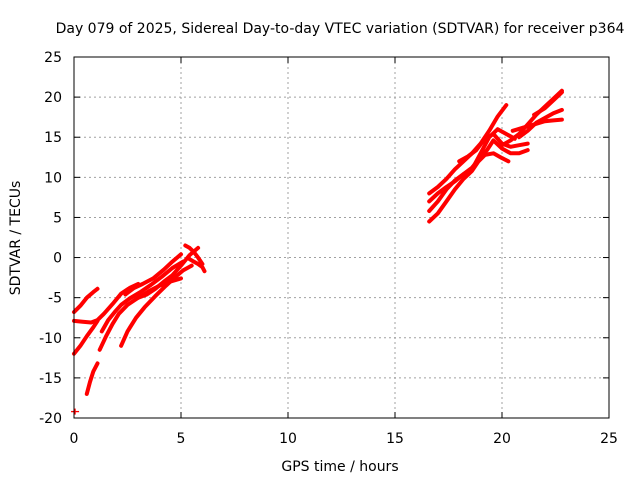  I want to click on x-tick-labels: 0 5 10 15 20 25, so click(344, 439).